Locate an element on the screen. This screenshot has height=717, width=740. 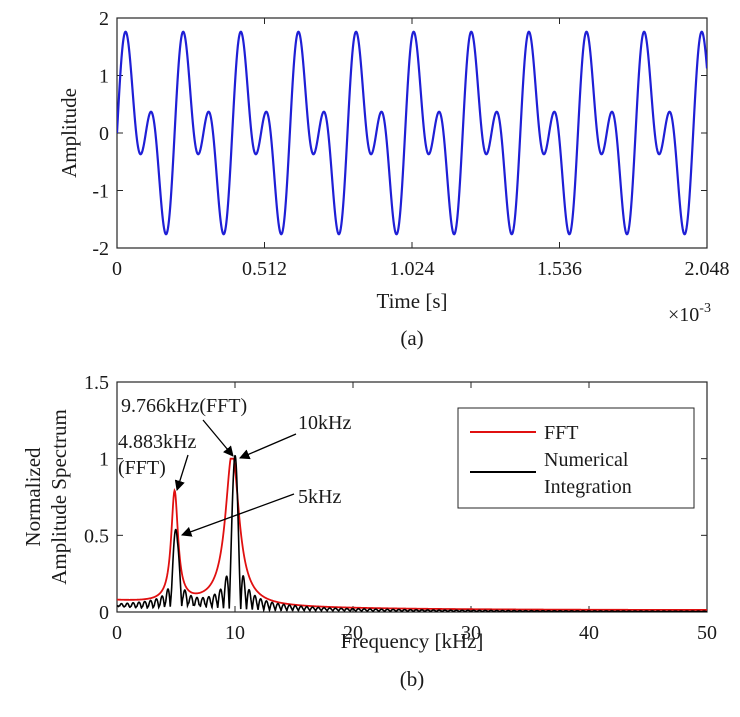
y-axis-label-b-line1: Normalized is located at coordinates (33, 497).